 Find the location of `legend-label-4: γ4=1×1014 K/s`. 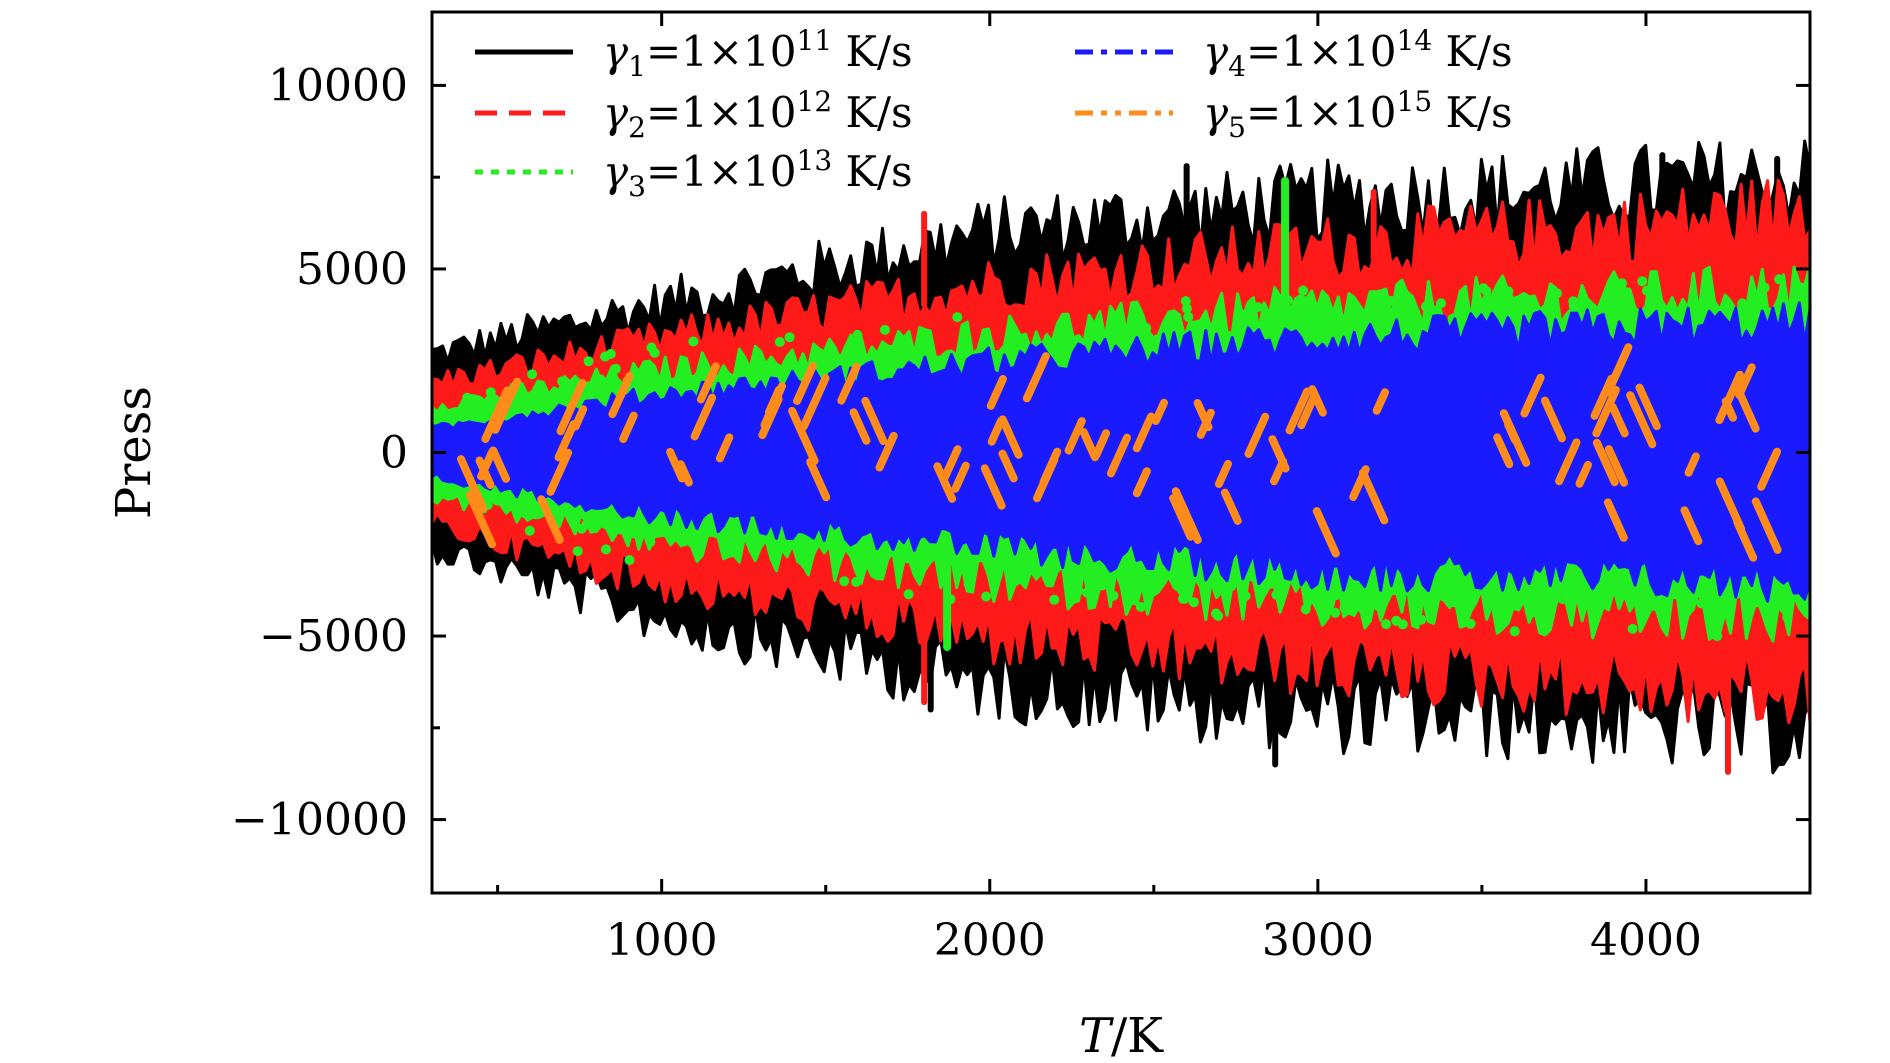

legend-label-4: γ4=1×1014 K/s is located at coordinates (1358, 53).